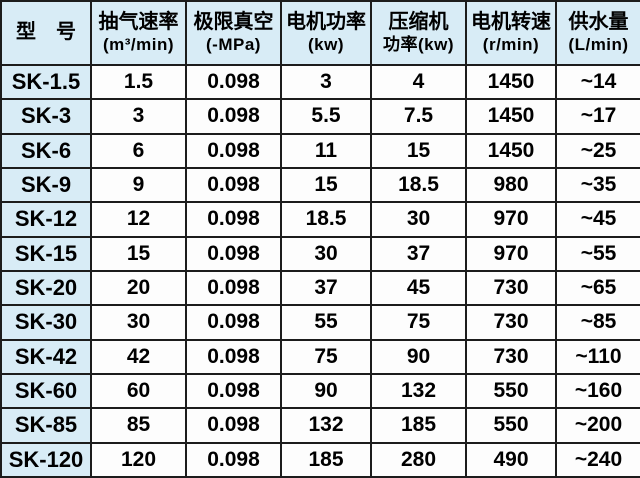  Describe the element at coordinates (326, 22) in the screenshot. I see `col-header-motor-power-label: 电机功率` at that location.